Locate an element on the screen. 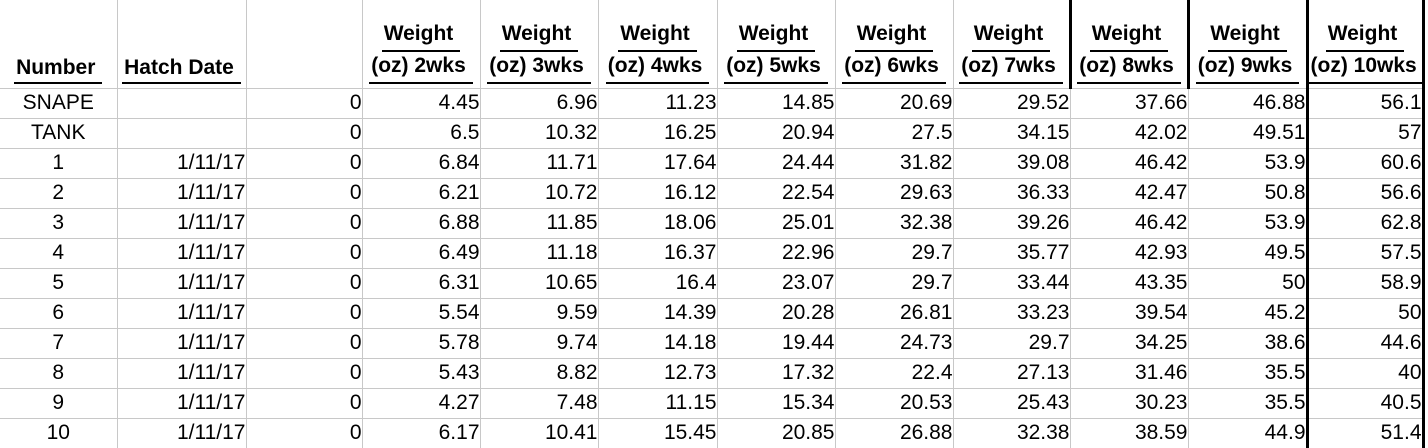 The image size is (1428, 448). cell-weight-9wks: 44.9 is located at coordinates (1247, 432).